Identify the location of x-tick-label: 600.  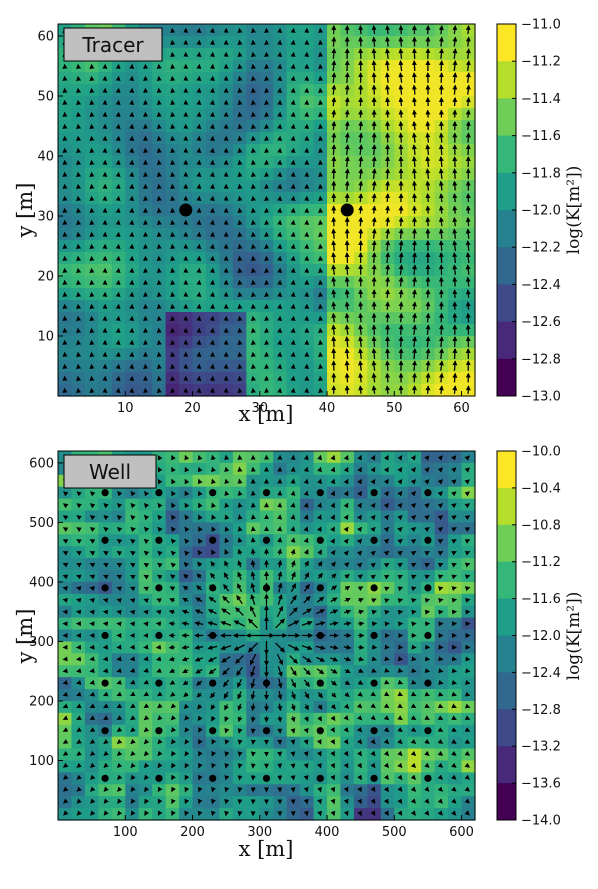
(461, 832).